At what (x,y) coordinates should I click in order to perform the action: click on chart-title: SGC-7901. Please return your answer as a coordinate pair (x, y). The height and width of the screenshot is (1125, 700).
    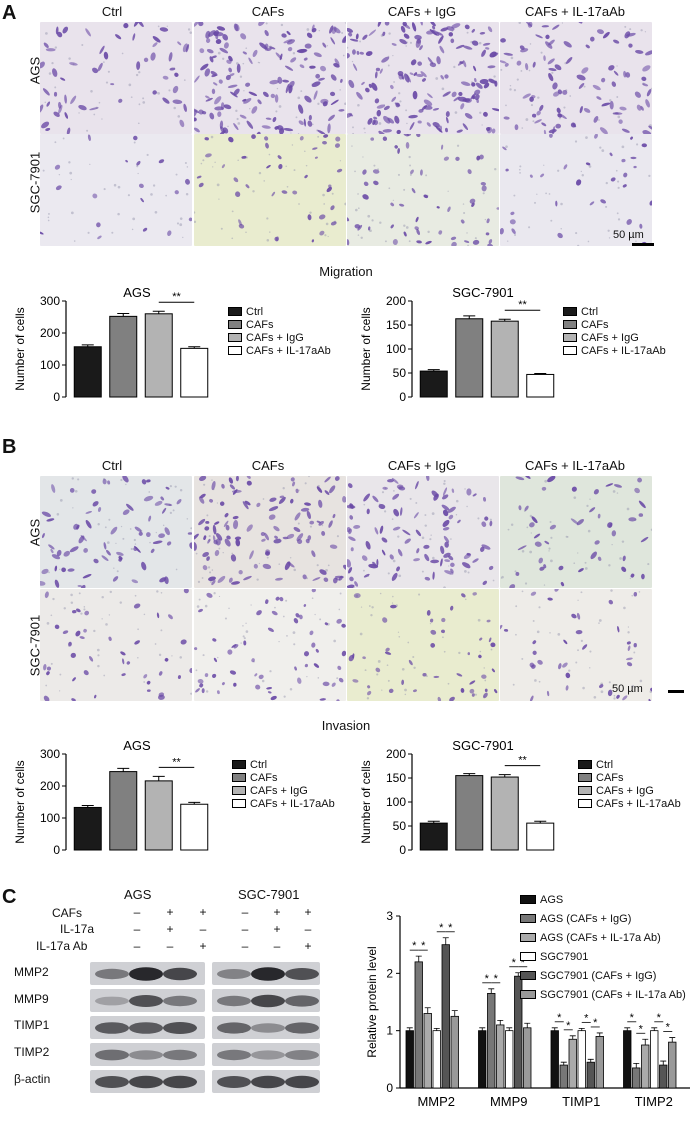
    Looking at the image, I should click on (482, 745).